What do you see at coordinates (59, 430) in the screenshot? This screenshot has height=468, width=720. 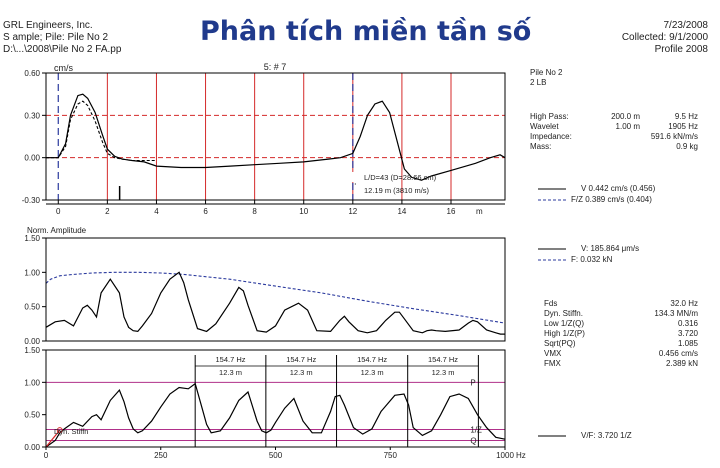 I see `c3-stiffness-point` at bounding box center [59, 430].